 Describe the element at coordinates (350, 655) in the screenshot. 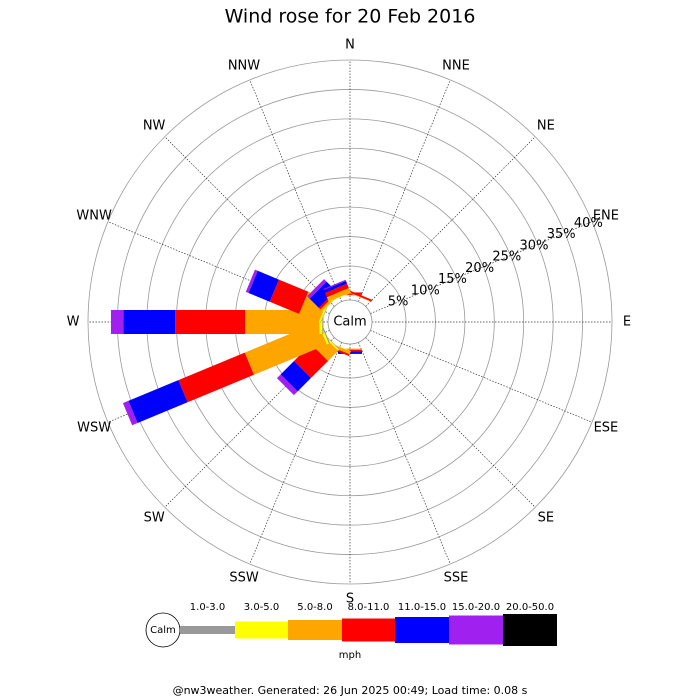

I see `unit-label: mph` at that location.